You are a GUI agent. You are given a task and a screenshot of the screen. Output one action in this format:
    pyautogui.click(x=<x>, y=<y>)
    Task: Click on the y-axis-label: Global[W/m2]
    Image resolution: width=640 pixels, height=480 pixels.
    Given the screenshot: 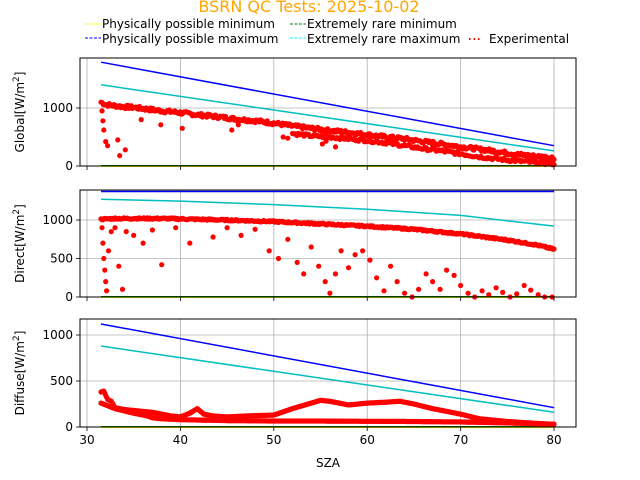 What is the action you would take?
    pyautogui.click(x=19, y=112)
    